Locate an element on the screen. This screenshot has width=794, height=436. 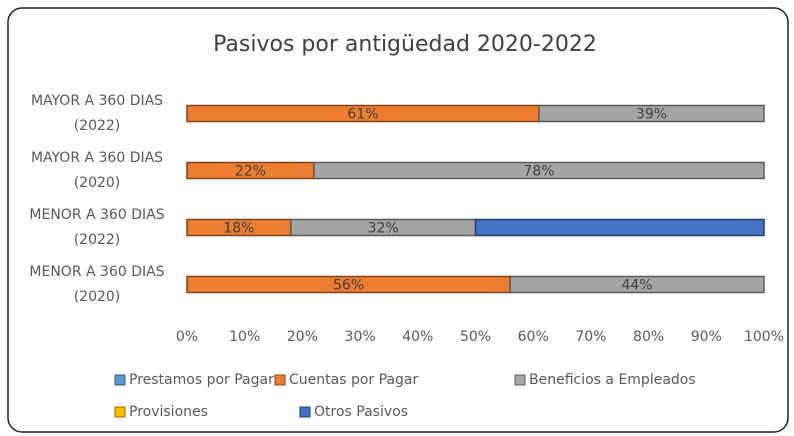
chart-title: Pasivos por antigüedad 2020-2022 is located at coordinates (405, 44).